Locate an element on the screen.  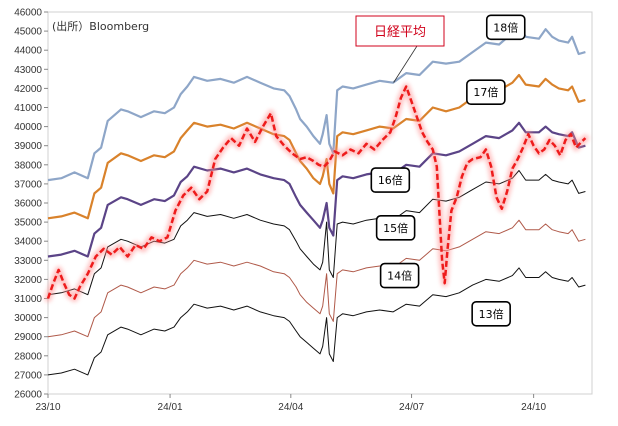
y-tick-label: 31000 is located at coordinates (28, 299).